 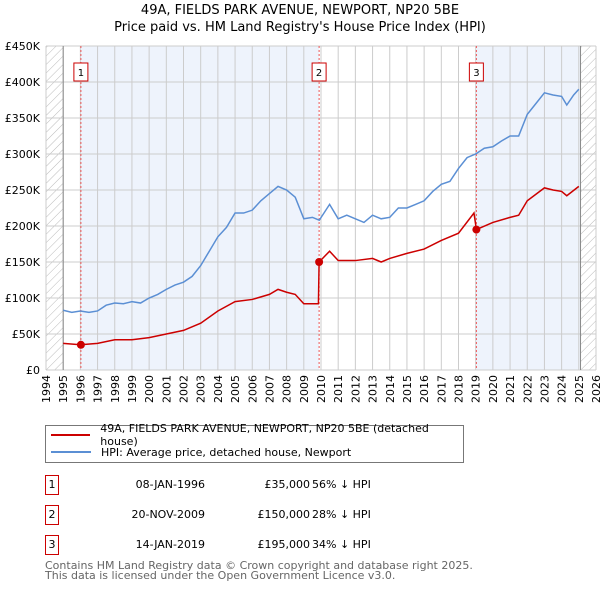 What do you see at coordinates (424, 389) in the screenshot?
I see `x-tick-label: 2016` at bounding box center [424, 389].